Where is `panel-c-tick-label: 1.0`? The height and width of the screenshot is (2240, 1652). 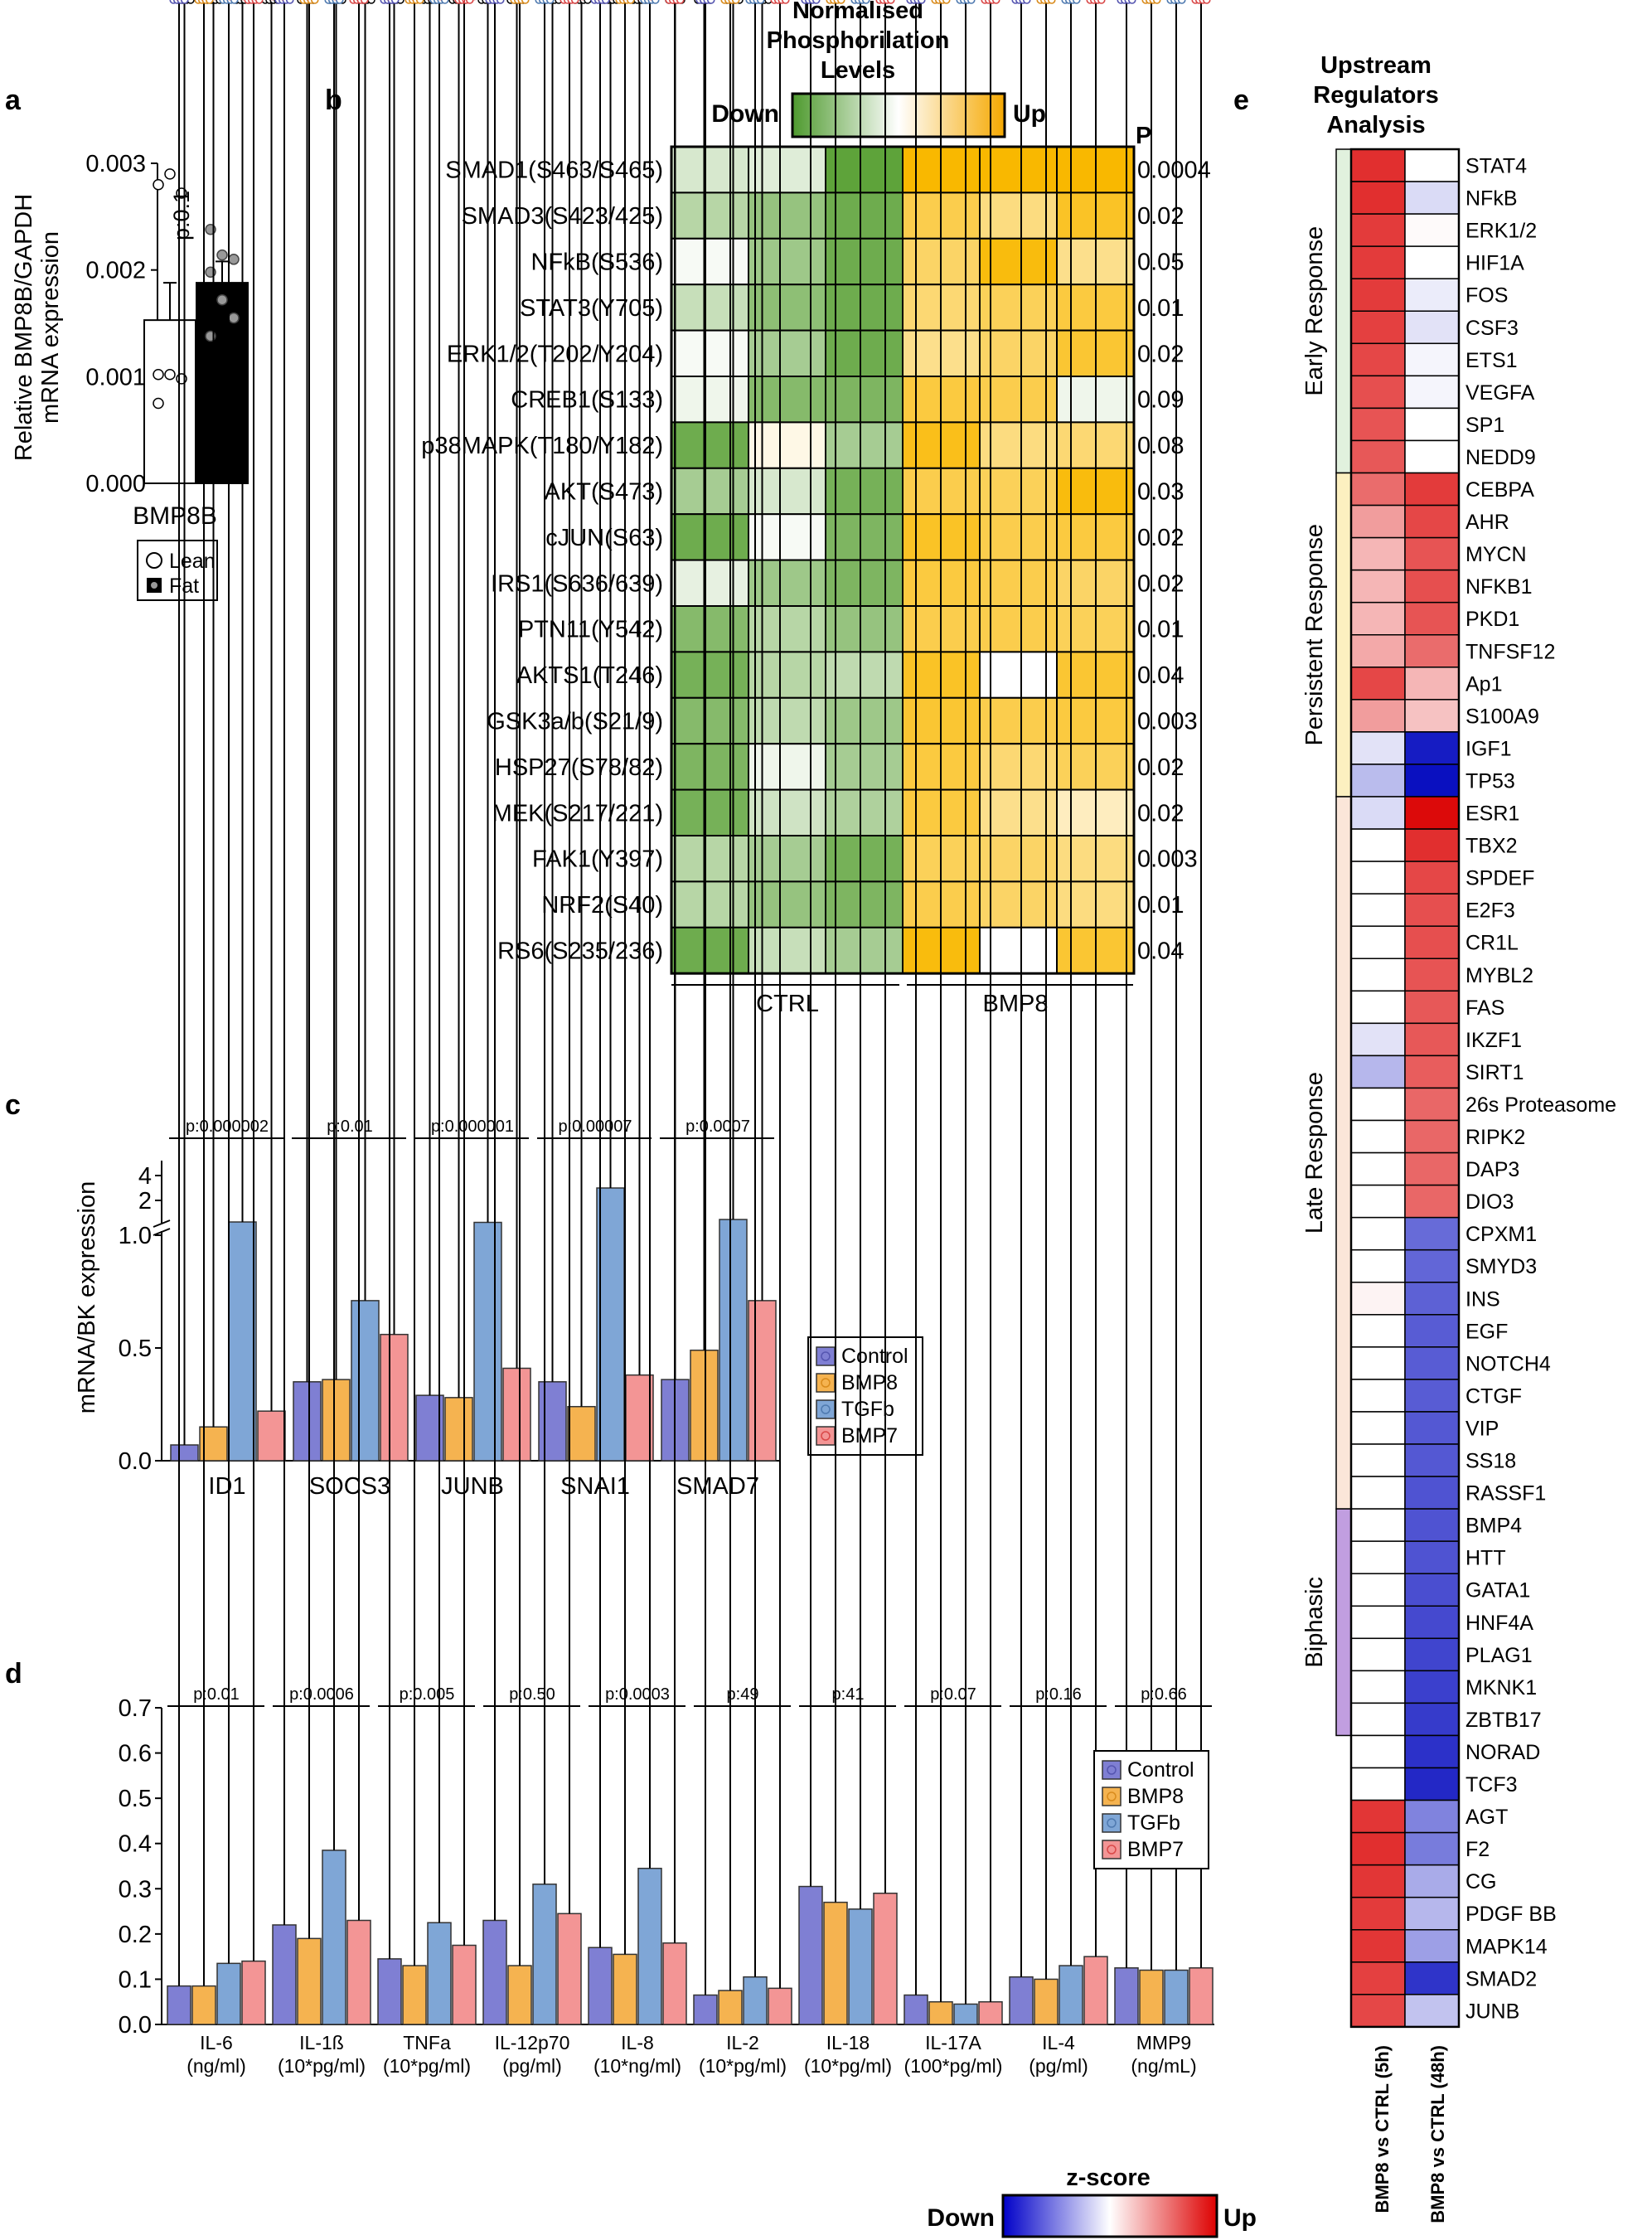
panel-c-tick-label: 1.0 is located at coordinates (135, 1236).